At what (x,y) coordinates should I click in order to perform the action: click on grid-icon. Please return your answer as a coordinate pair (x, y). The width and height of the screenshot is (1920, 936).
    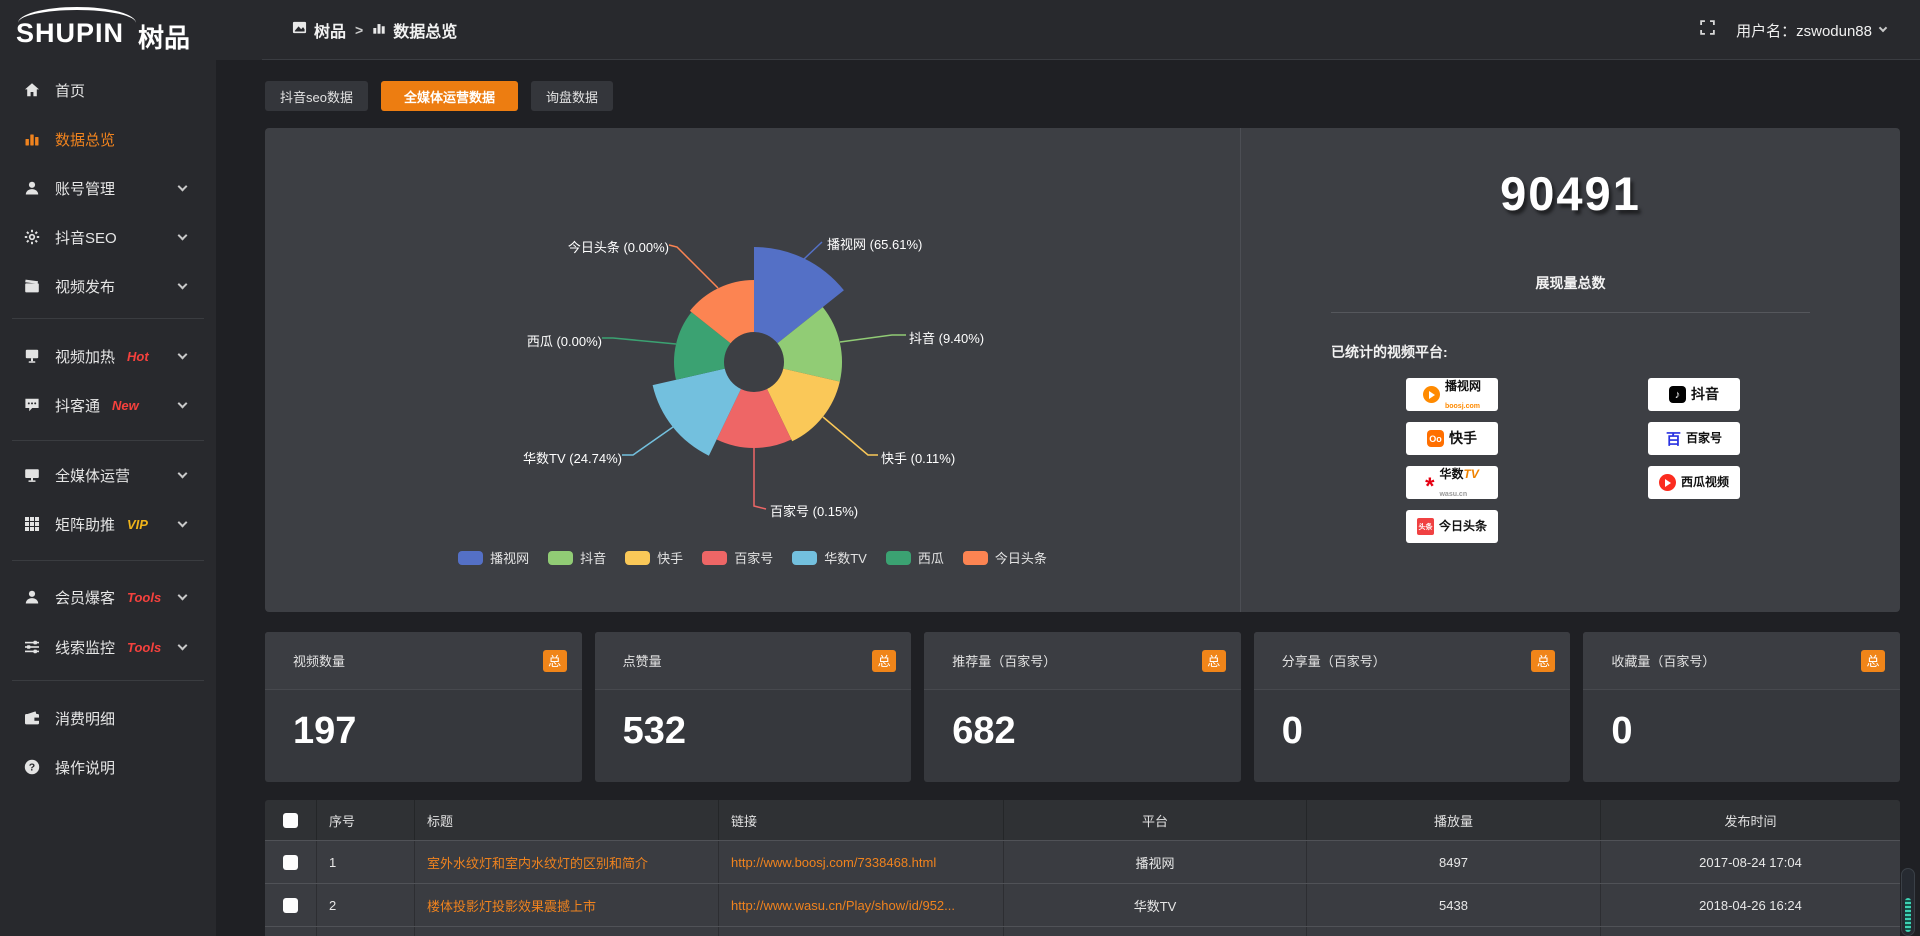
    Looking at the image, I should click on (32, 524).